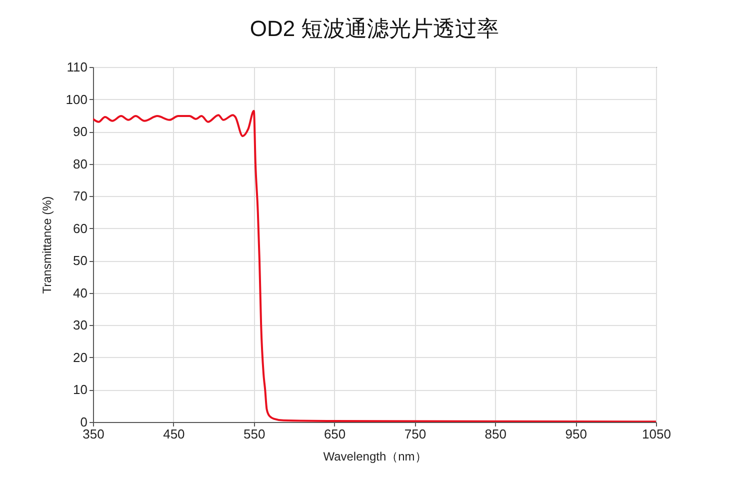  What do you see at coordinates (77, 99) in the screenshot?
I see `y-tick-label: 100` at bounding box center [77, 99].